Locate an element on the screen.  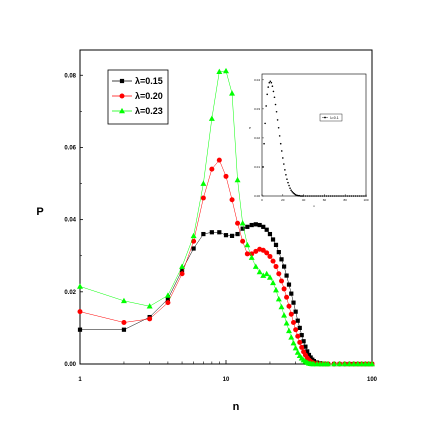
inset-x-tick-label: 40 is located at coordinates (304, 200).